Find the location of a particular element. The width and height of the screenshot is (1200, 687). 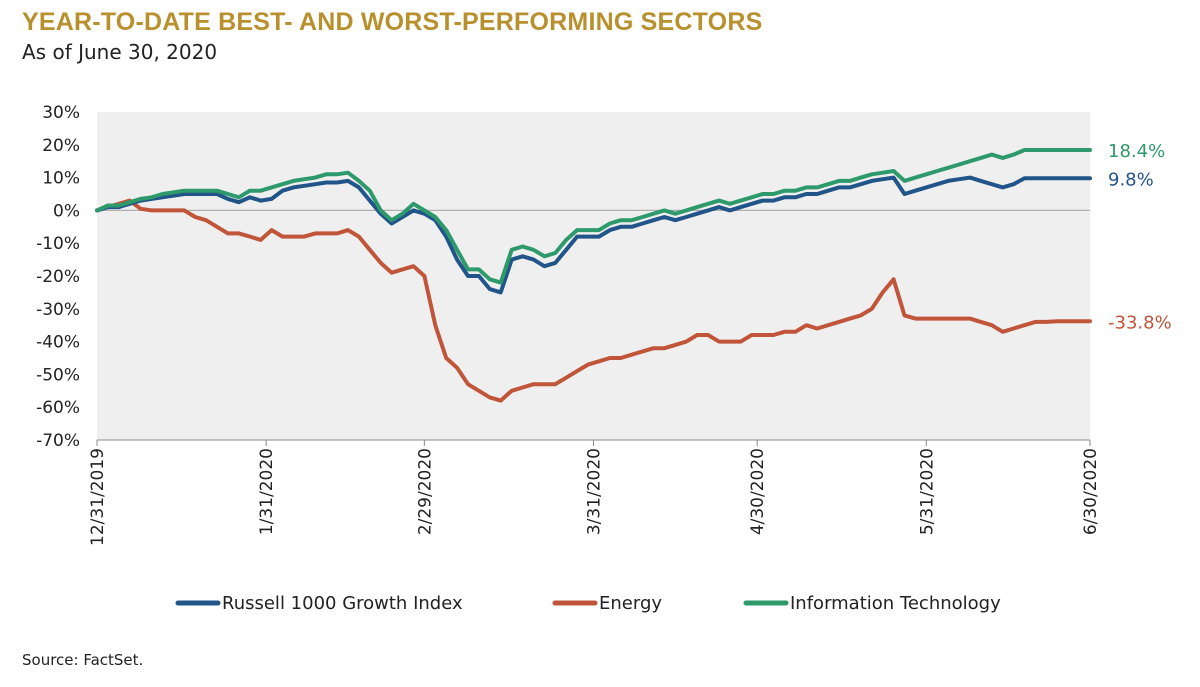

legend-label-information-technology: Information Technology is located at coordinates (895, 603).